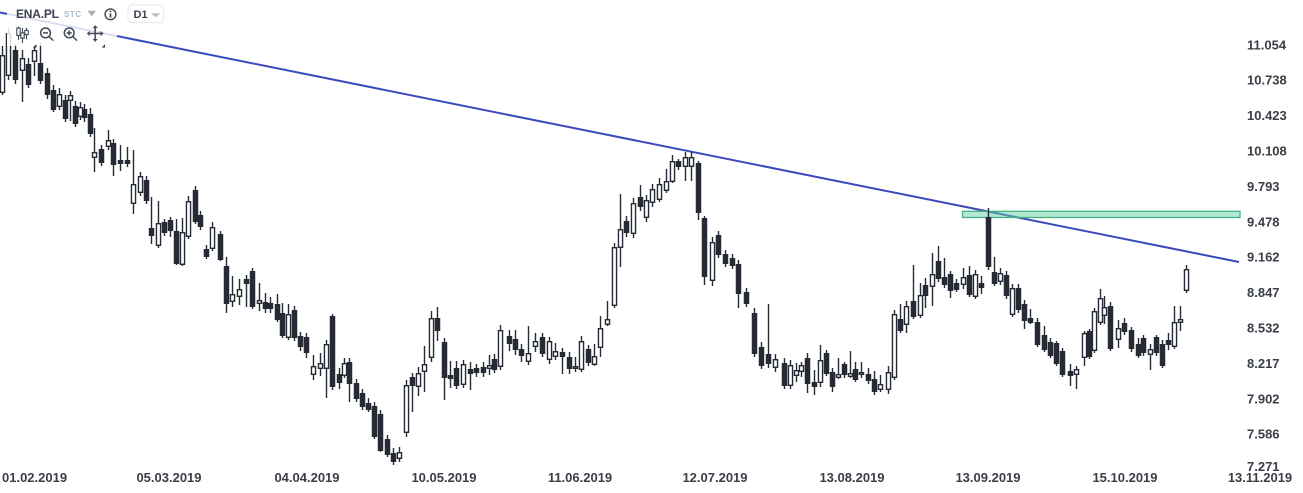 The height and width of the screenshot is (493, 1303). I want to click on svg-text: 10.05.2019, so click(443, 477).